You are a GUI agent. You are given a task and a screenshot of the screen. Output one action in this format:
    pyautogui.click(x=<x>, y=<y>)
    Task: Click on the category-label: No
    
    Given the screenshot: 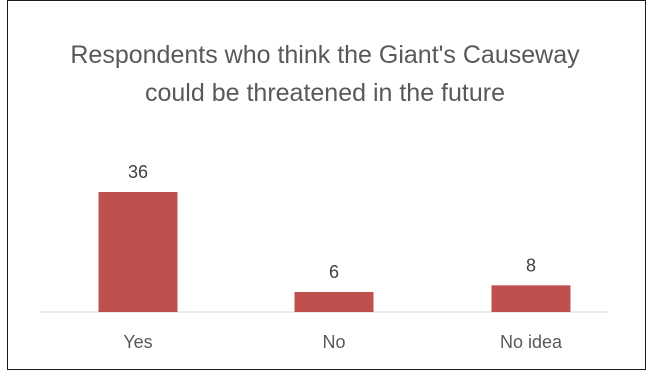 What is the action you would take?
    pyautogui.click(x=333, y=342)
    